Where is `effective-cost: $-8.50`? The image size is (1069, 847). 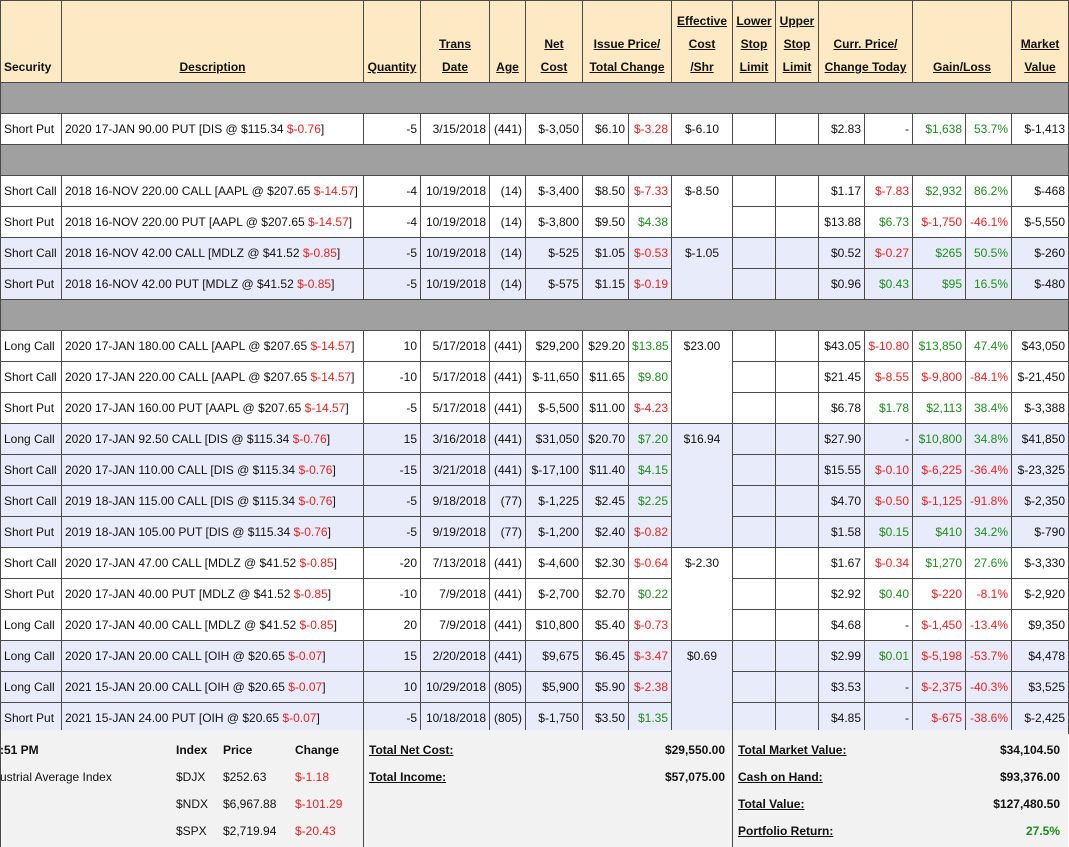
effective-cost: $-8.50 is located at coordinates (702, 206).